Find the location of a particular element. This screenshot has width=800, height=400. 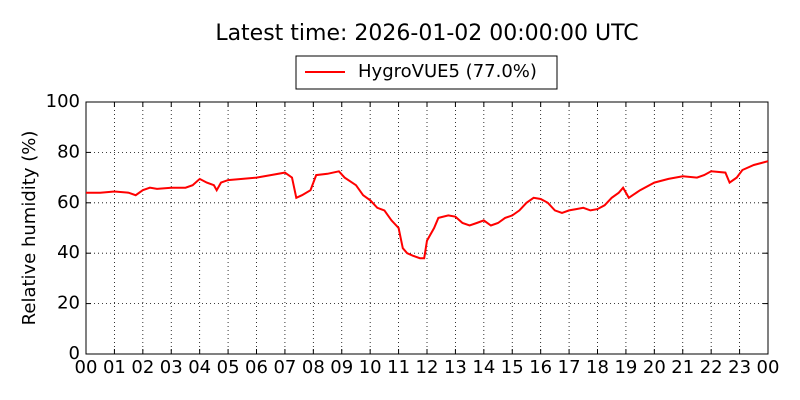

x-tick-label: 15 is located at coordinates (512, 367).